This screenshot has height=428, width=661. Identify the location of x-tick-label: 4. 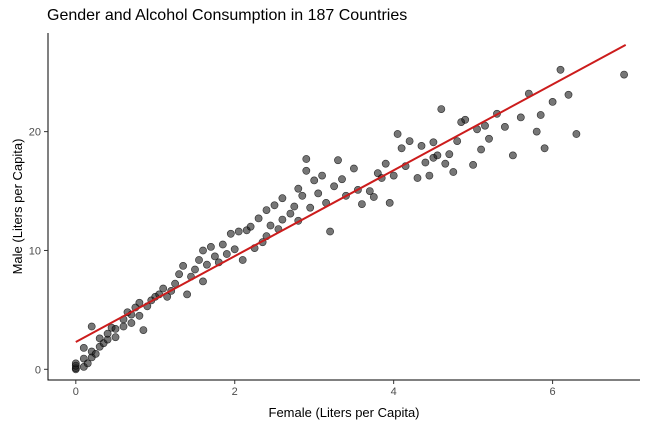
(394, 392).